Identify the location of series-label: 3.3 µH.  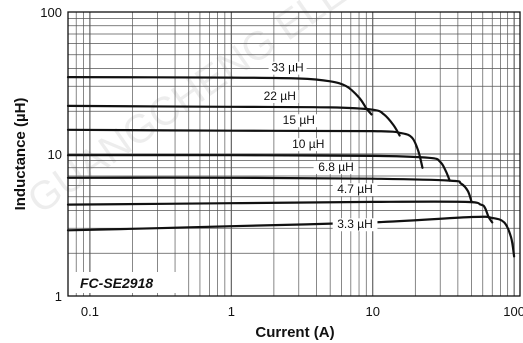
(355, 224).